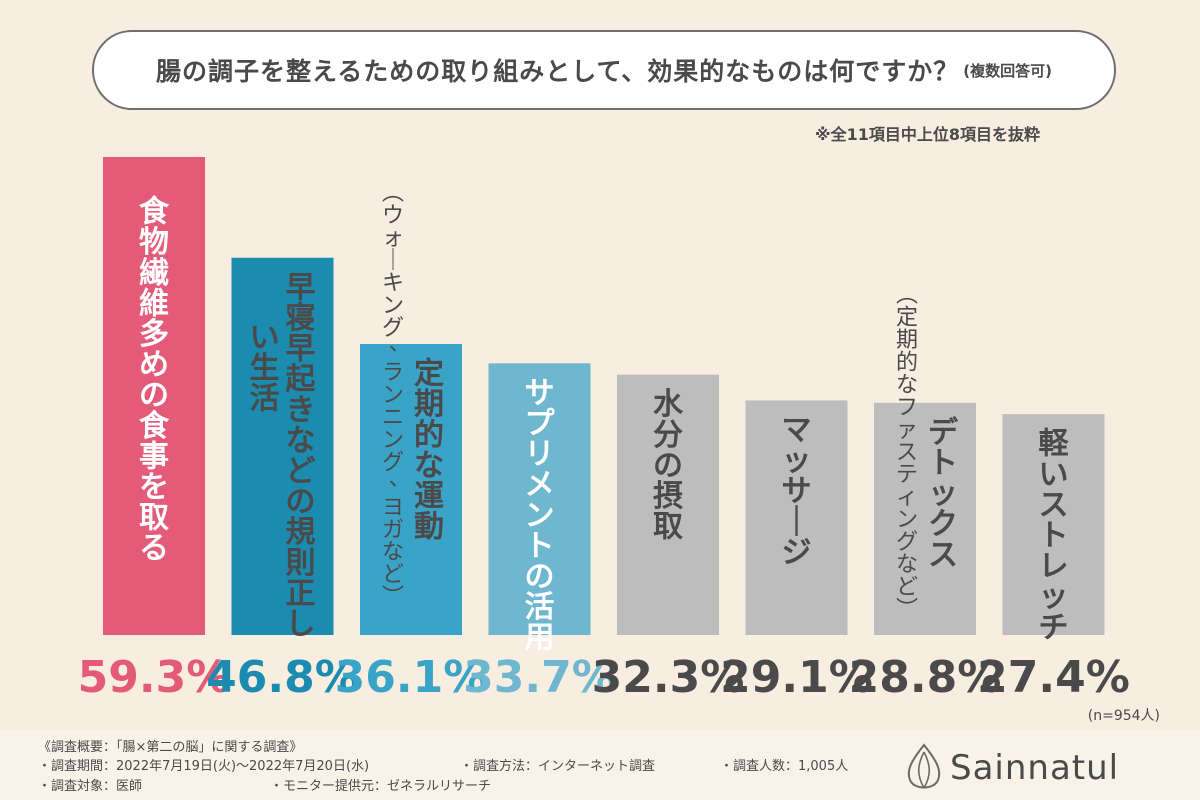  Describe the element at coordinates (301, 318) in the screenshot. I see `svg-text: 寝` at that location.